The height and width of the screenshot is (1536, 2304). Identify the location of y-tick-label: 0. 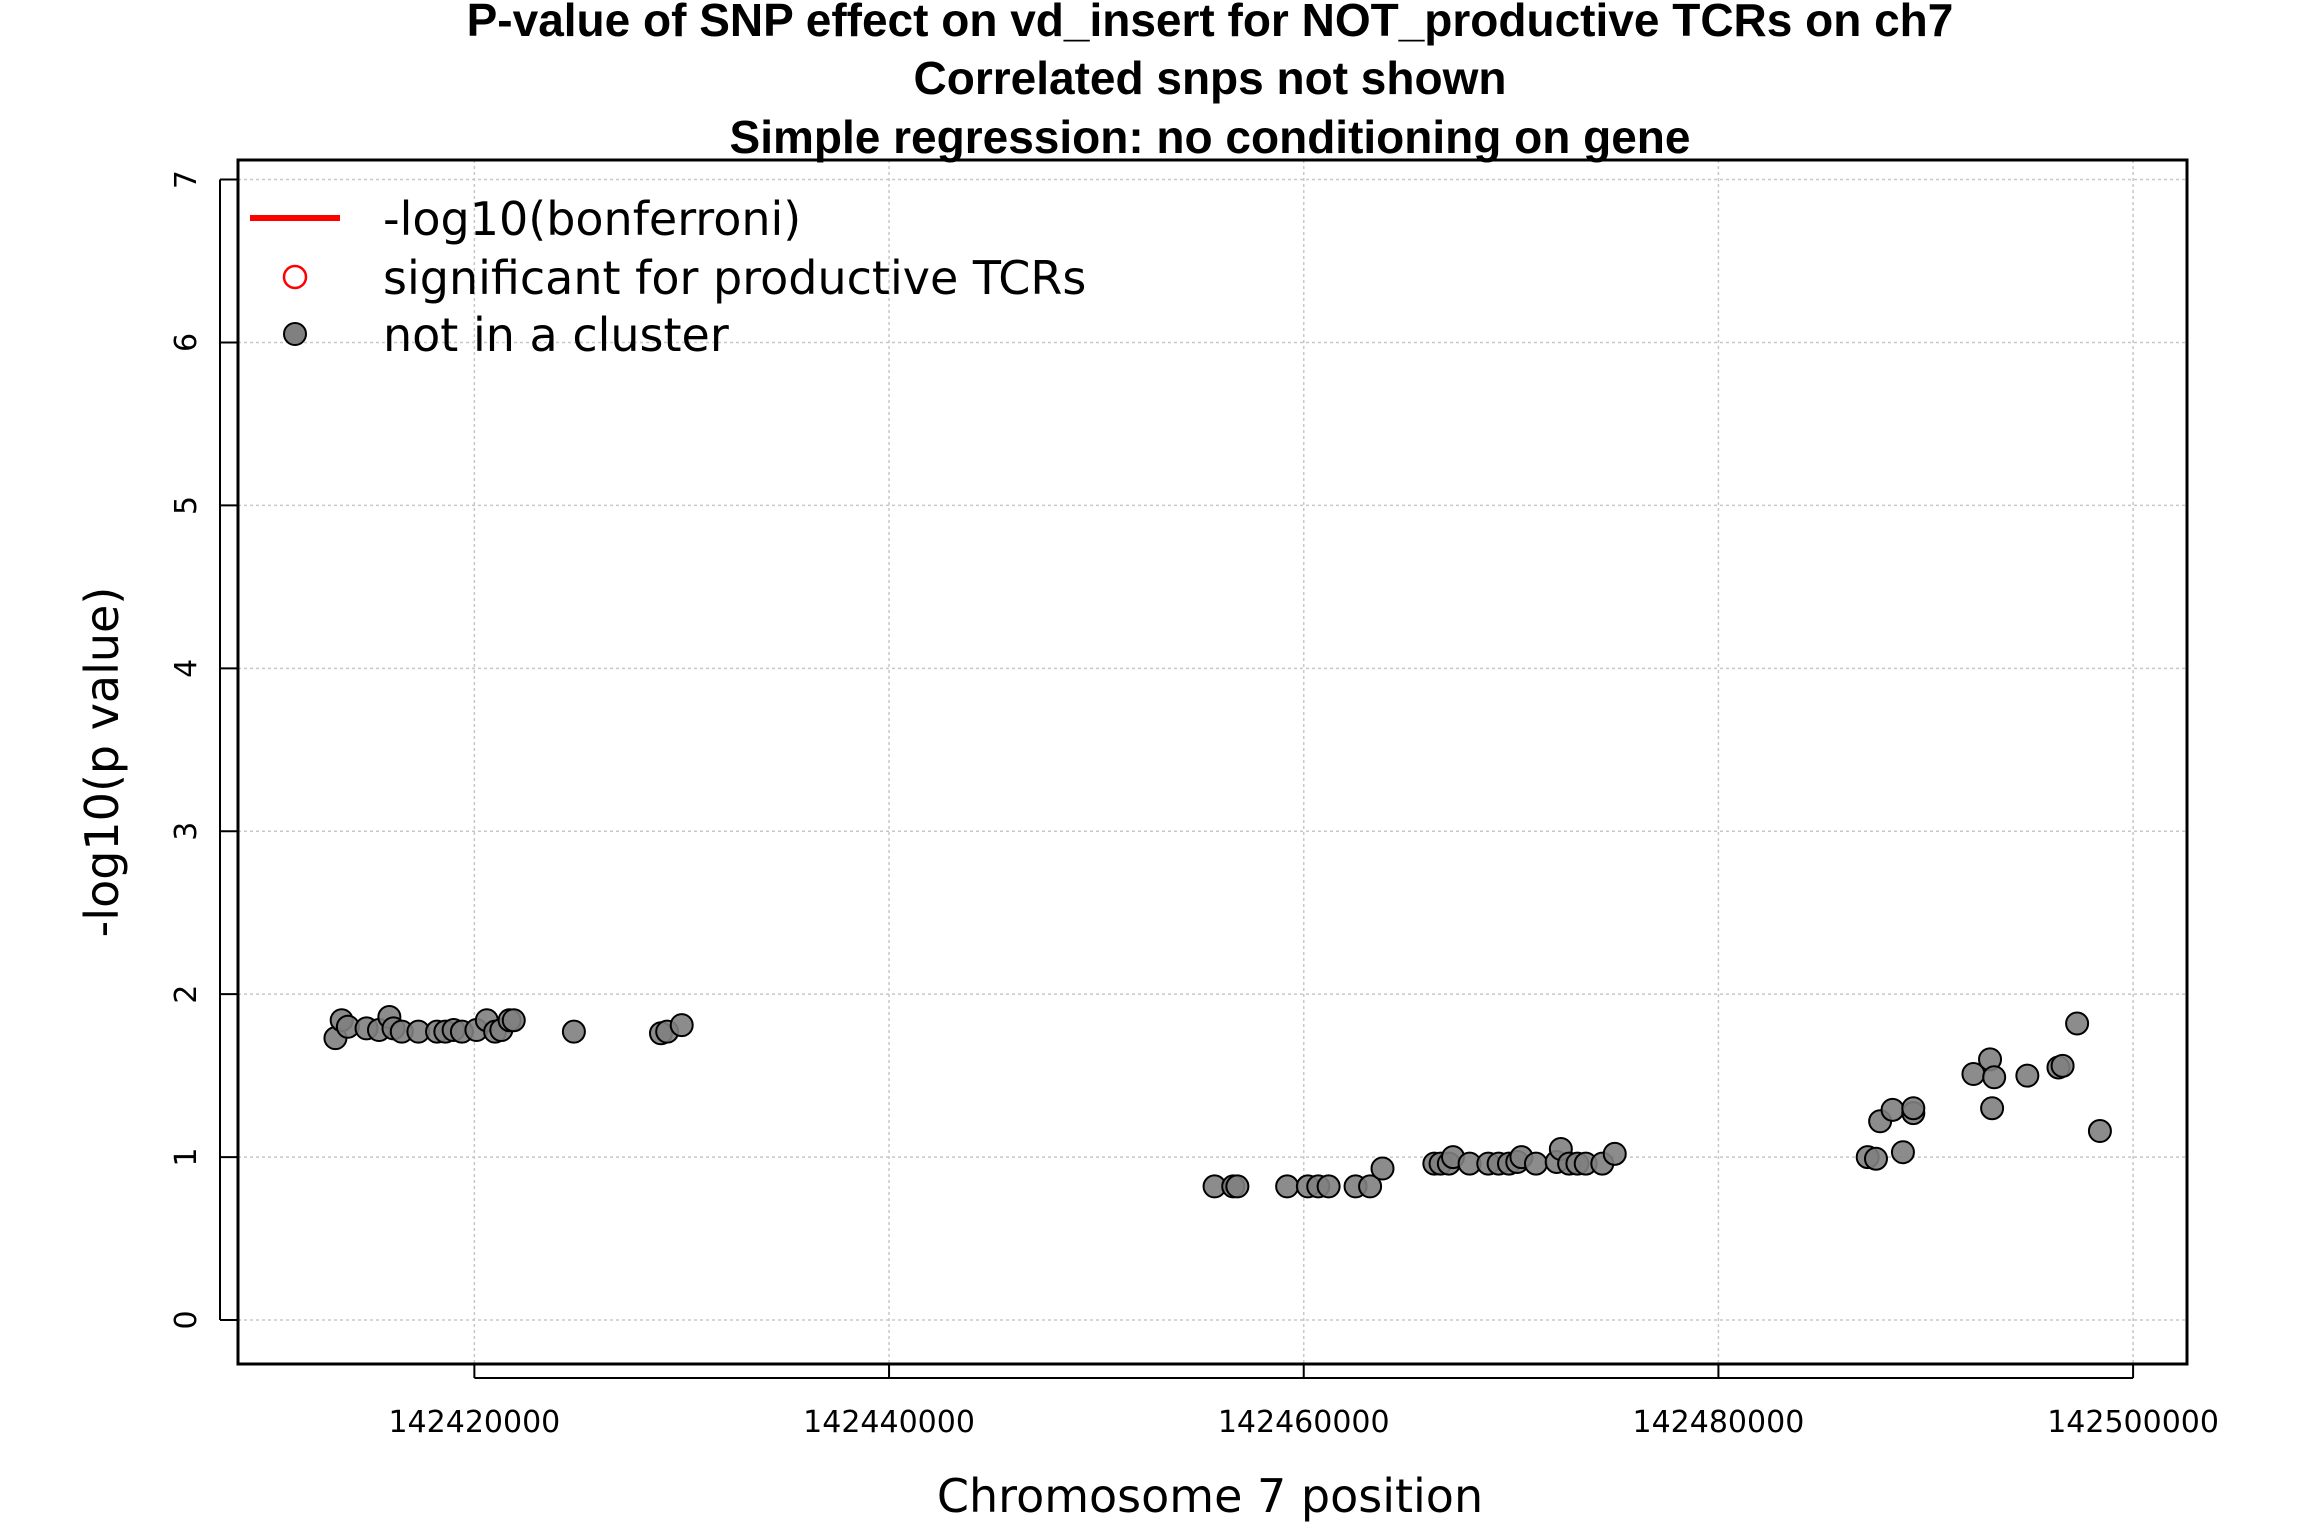
(186, 1319).